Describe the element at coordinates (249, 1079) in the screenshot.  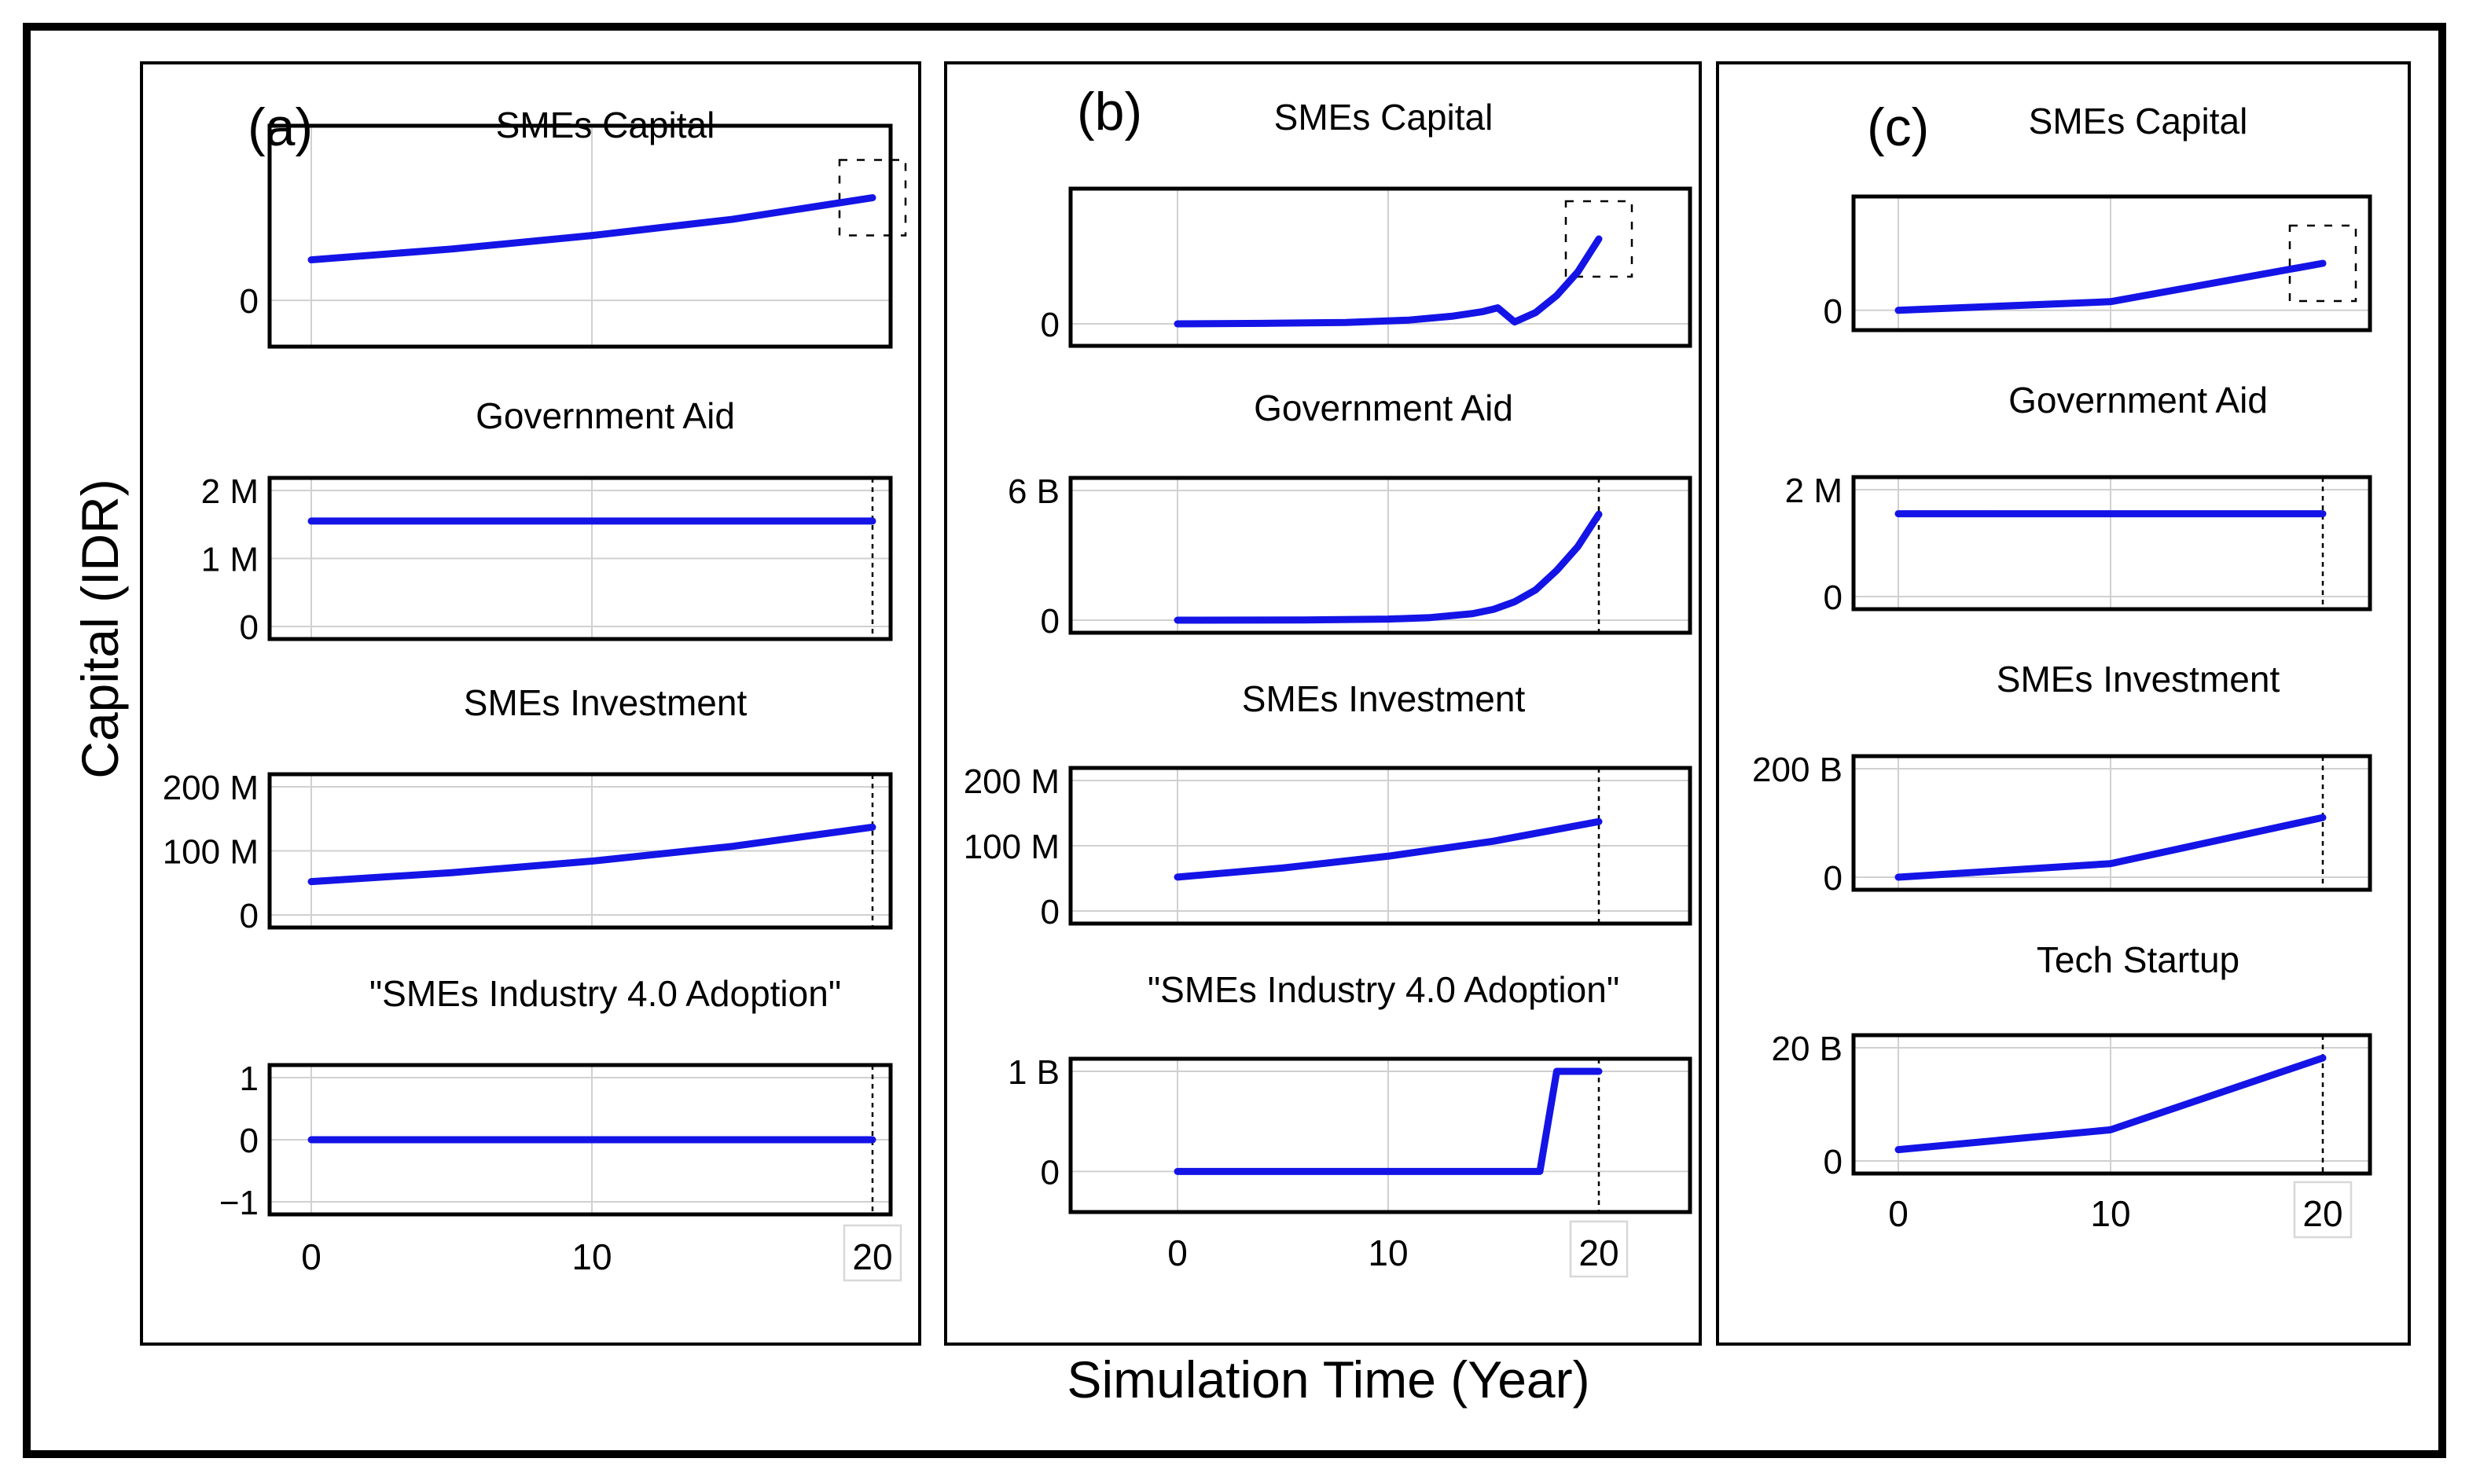
I see `y-tick-label: 1` at that location.